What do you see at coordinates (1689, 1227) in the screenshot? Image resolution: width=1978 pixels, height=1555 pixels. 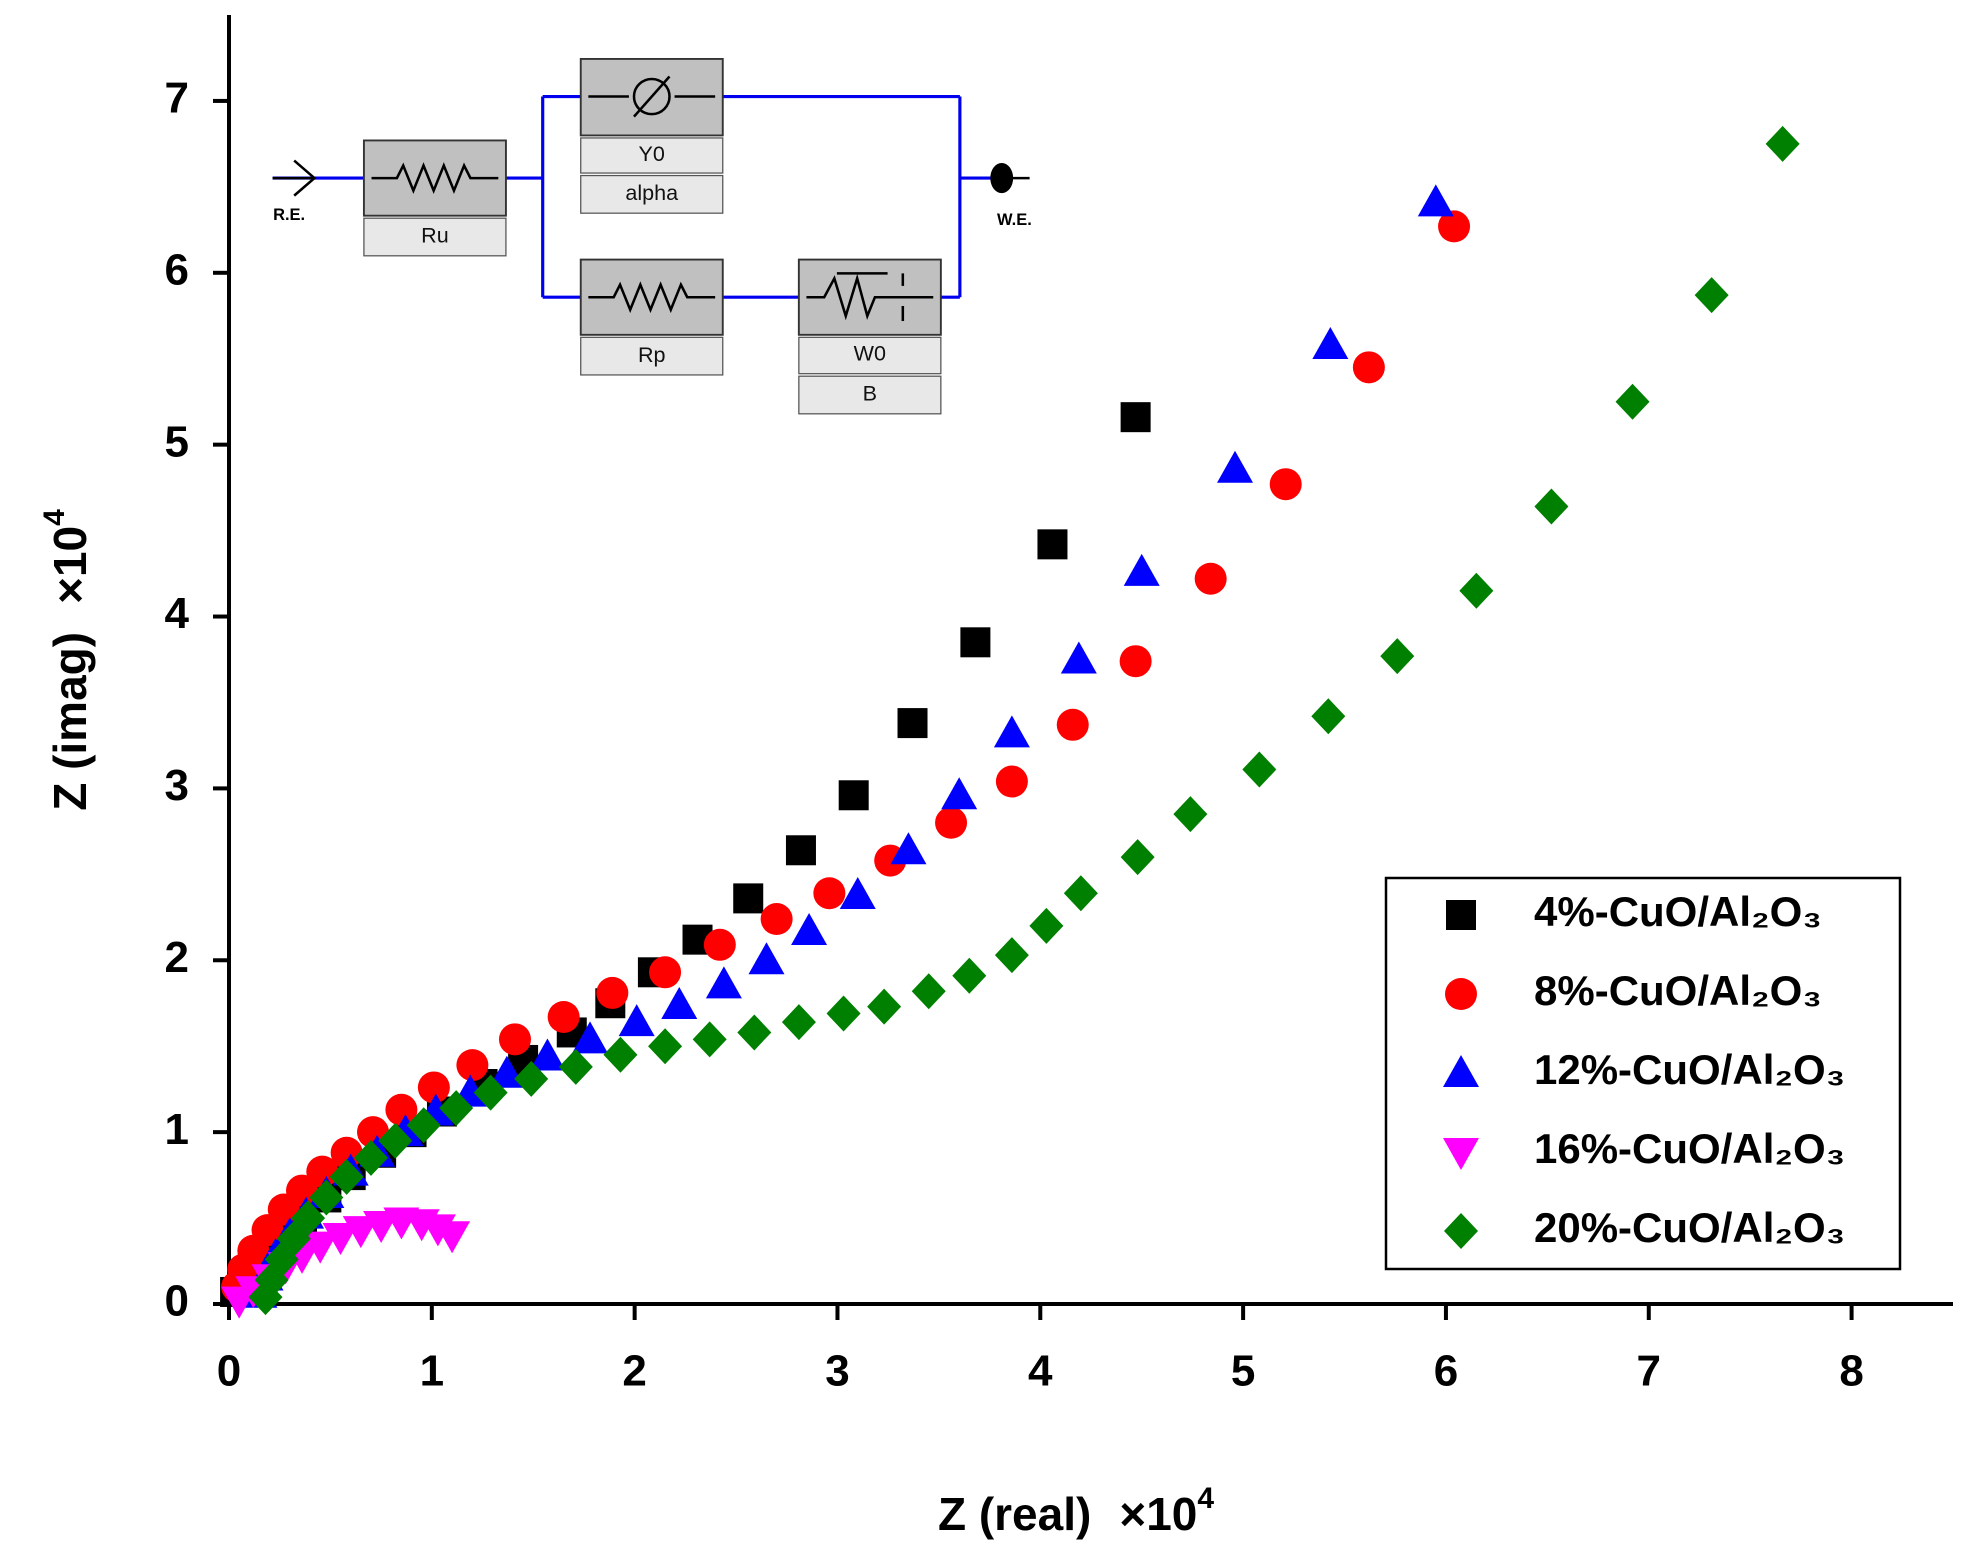 I see `legend-label: 20%-CuO/Al₂O₃` at bounding box center [1689, 1227].